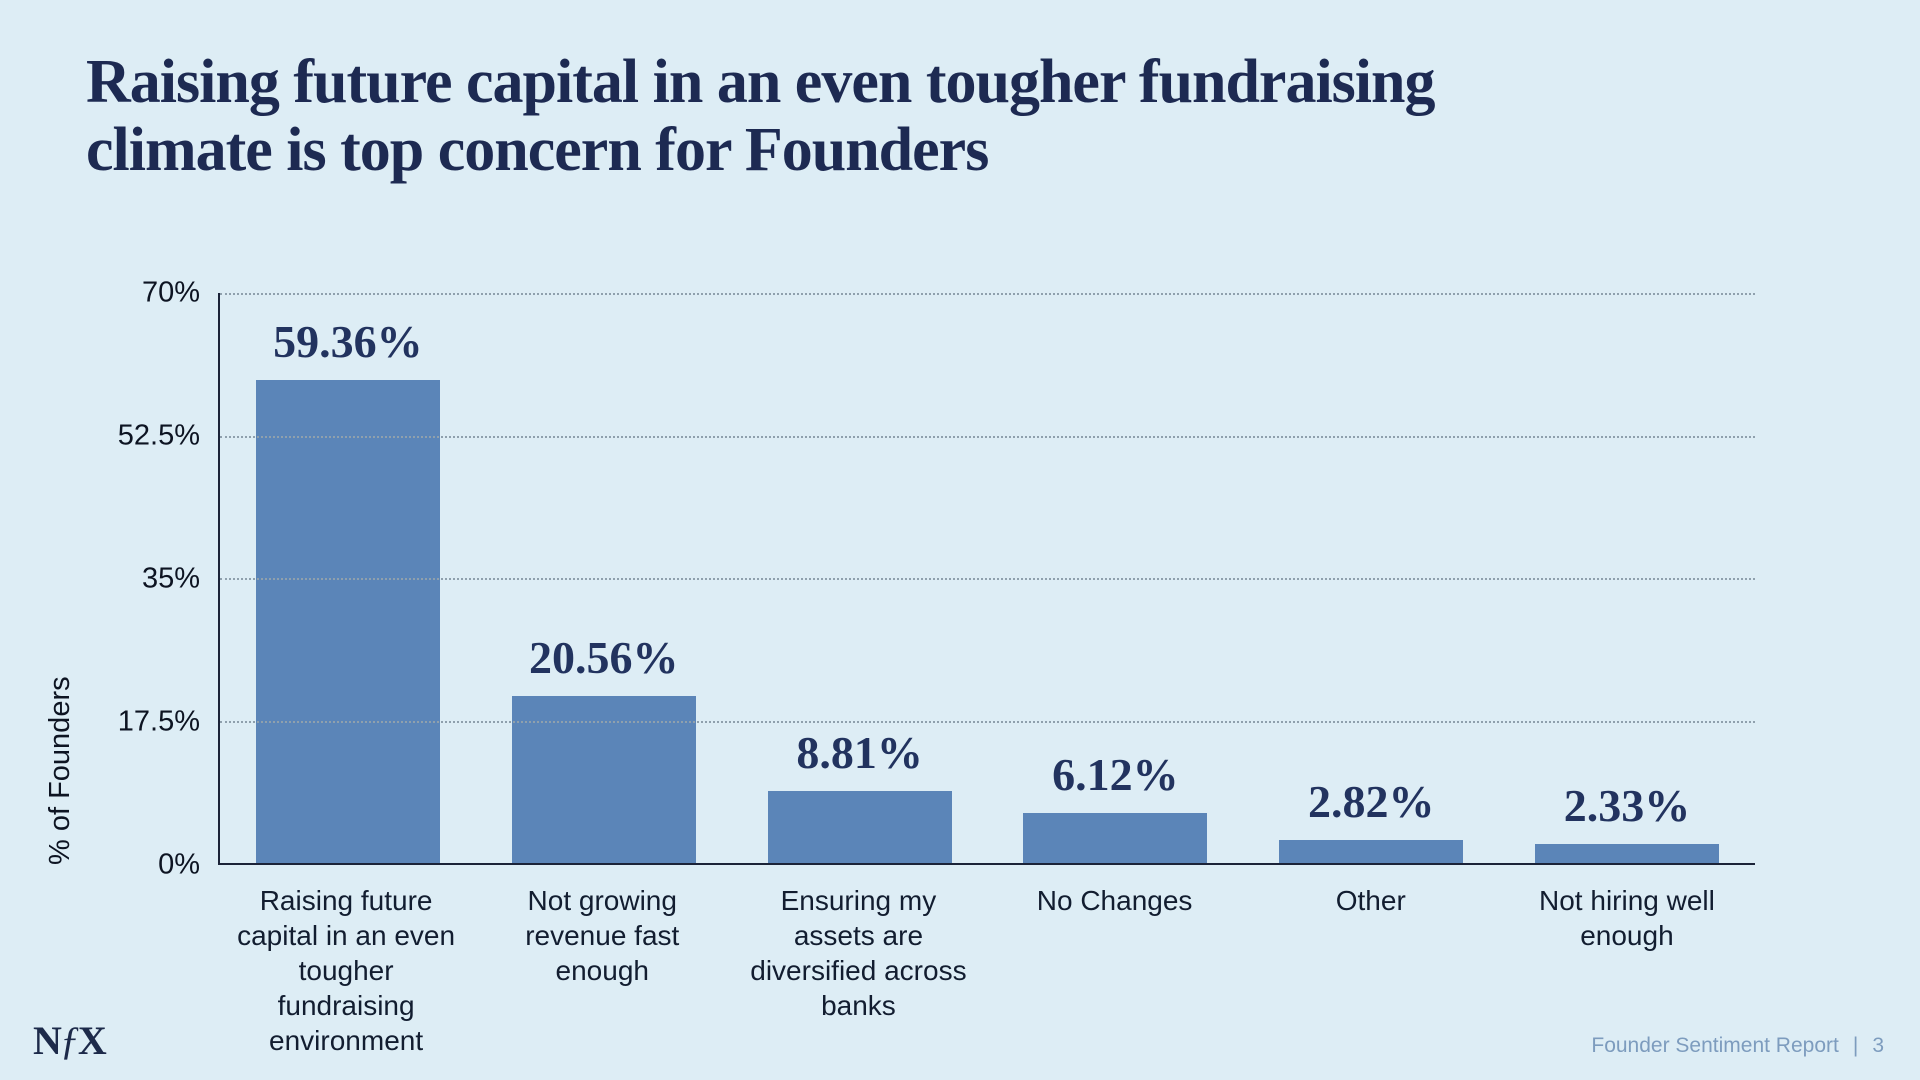  I want to click on y-tick-label: 0%, so click(179, 864).